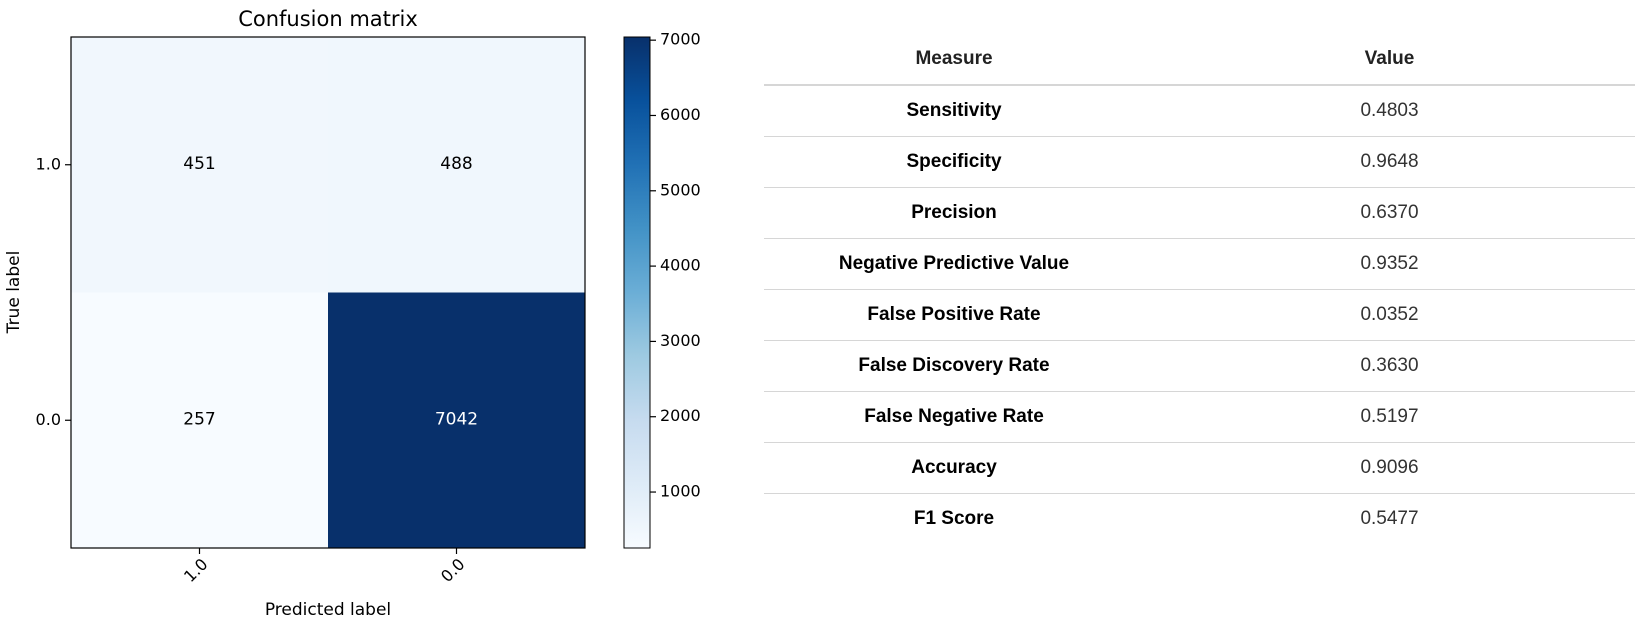 The image size is (1635, 628). I want to click on colorbar-ticks: 1000 2000 3000 4000 5000 6000 7000, so click(675, 265).